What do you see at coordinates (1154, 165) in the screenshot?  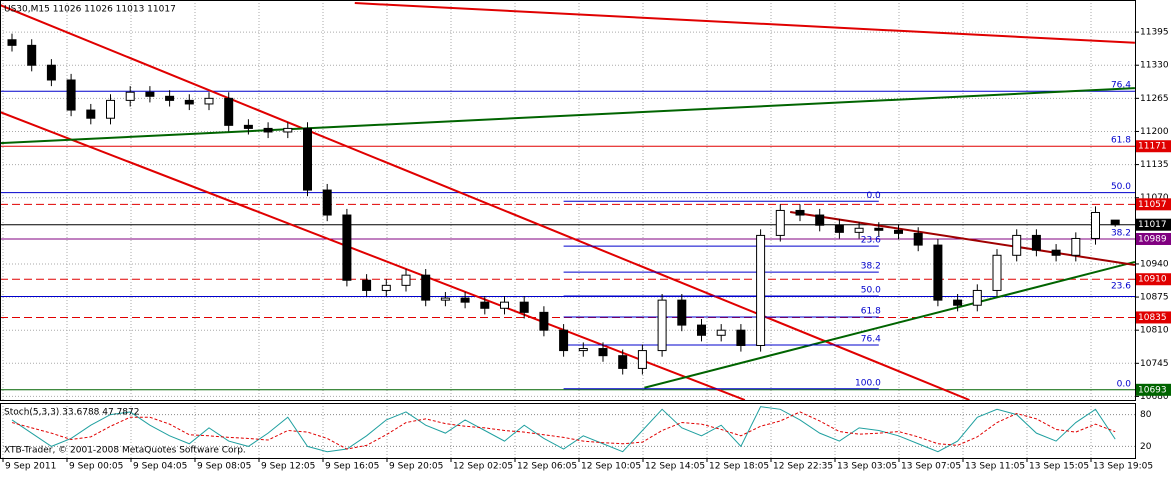 I see `y-tick-label: 11135` at bounding box center [1154, 165].